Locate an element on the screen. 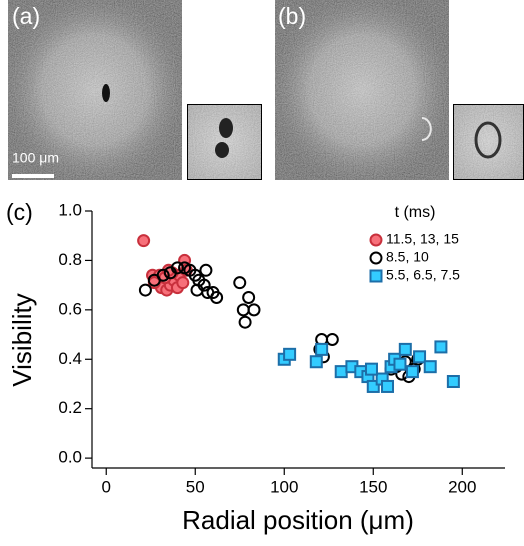 The height and width of the screenshot is (546, 524). x-tick-label: 150 is located at coordinates (373, 486).